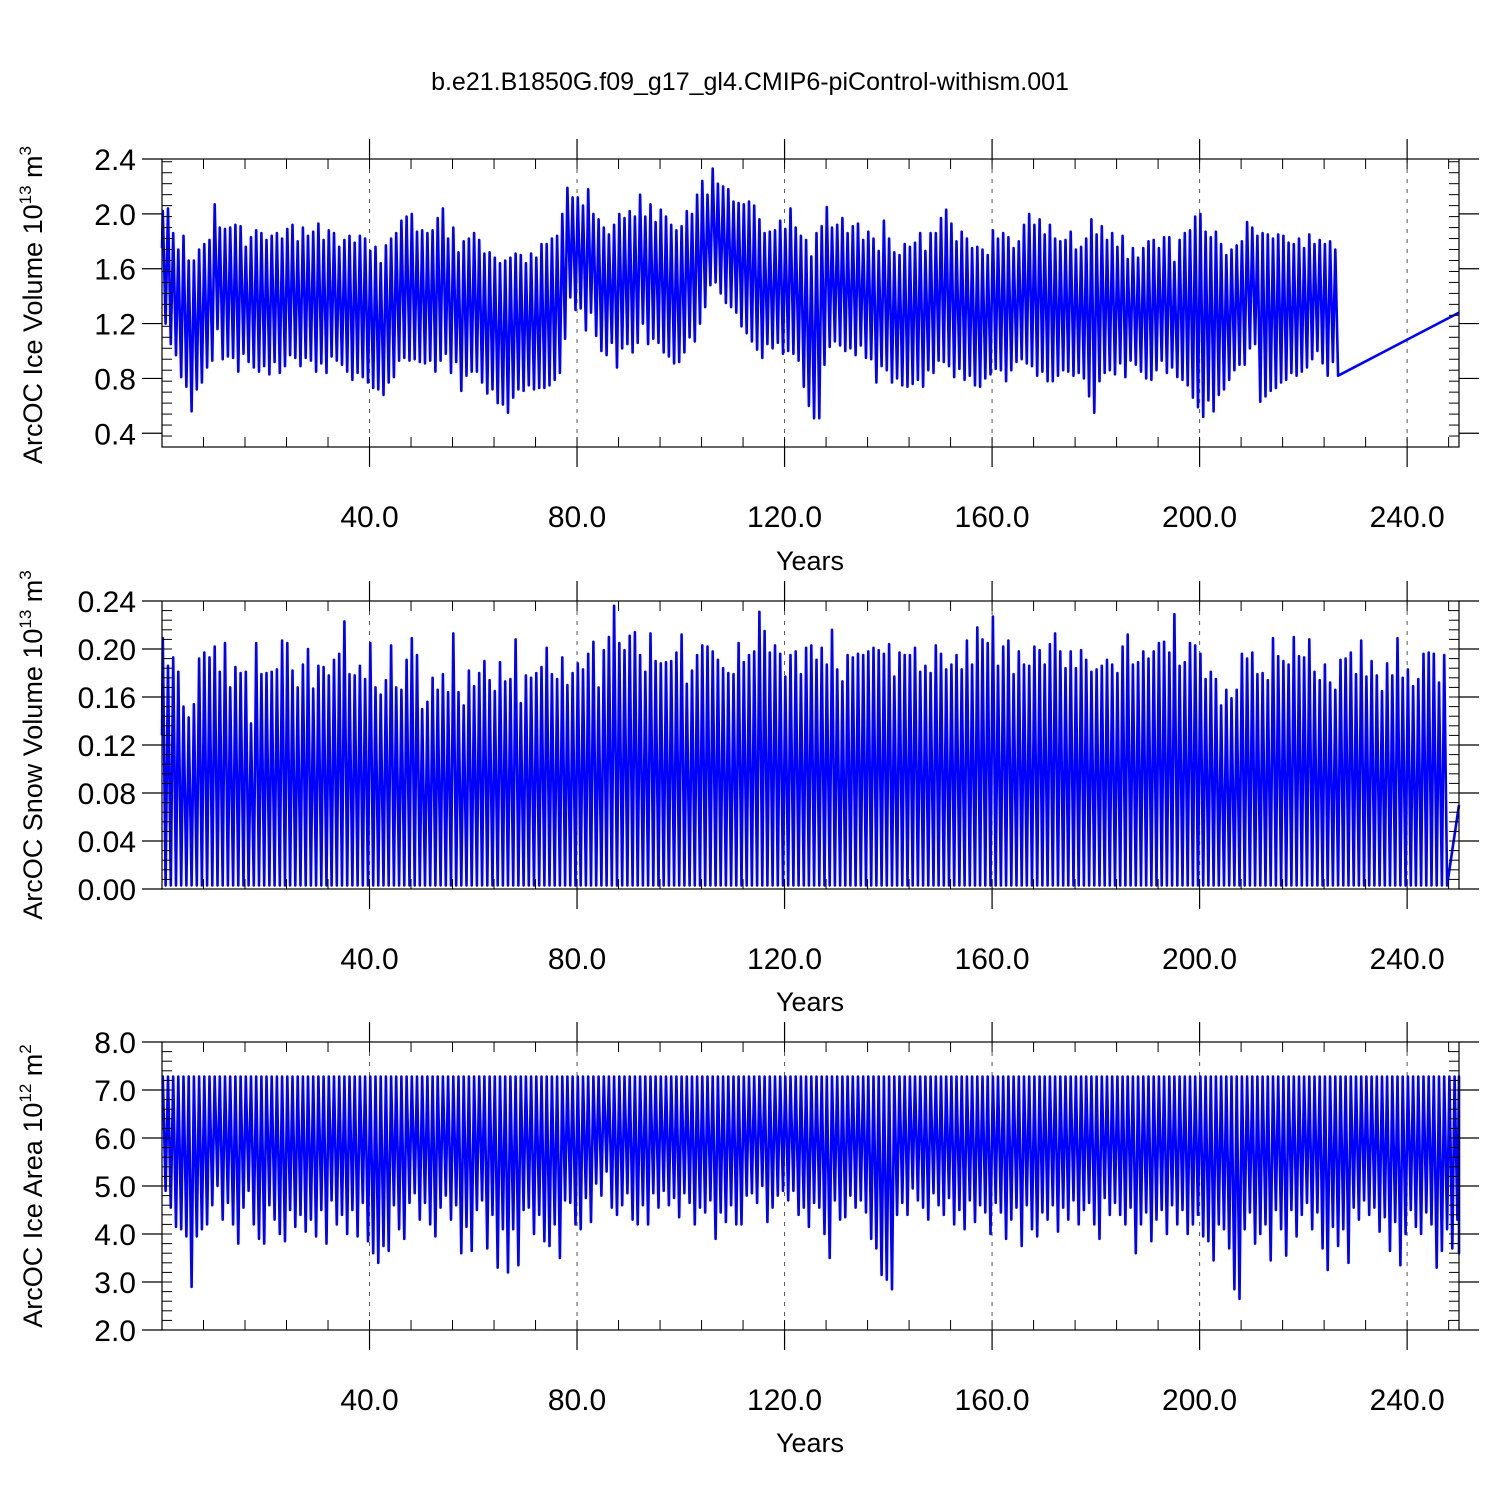 Image resolution: width=1500 pixels, height=1500 pixels. Describe the element at coordinates (107, 602) in the screenshot. I see `y-tick-label: 0.24` at that location.